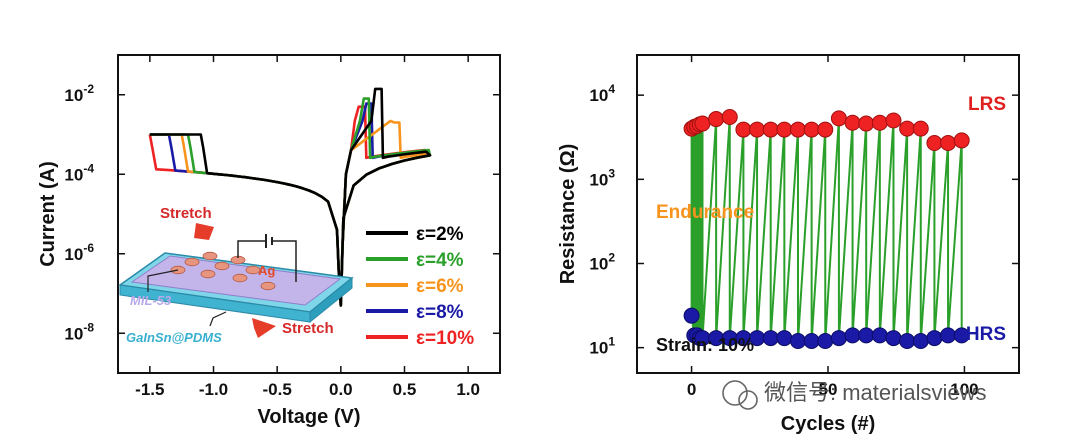 Image resolution: width=1080 pixels, height=442 pixels. Describe the element at coordinates (79, 93) in the screenshot. I see `iv-y-tick-label: 10⁻²` at that location.